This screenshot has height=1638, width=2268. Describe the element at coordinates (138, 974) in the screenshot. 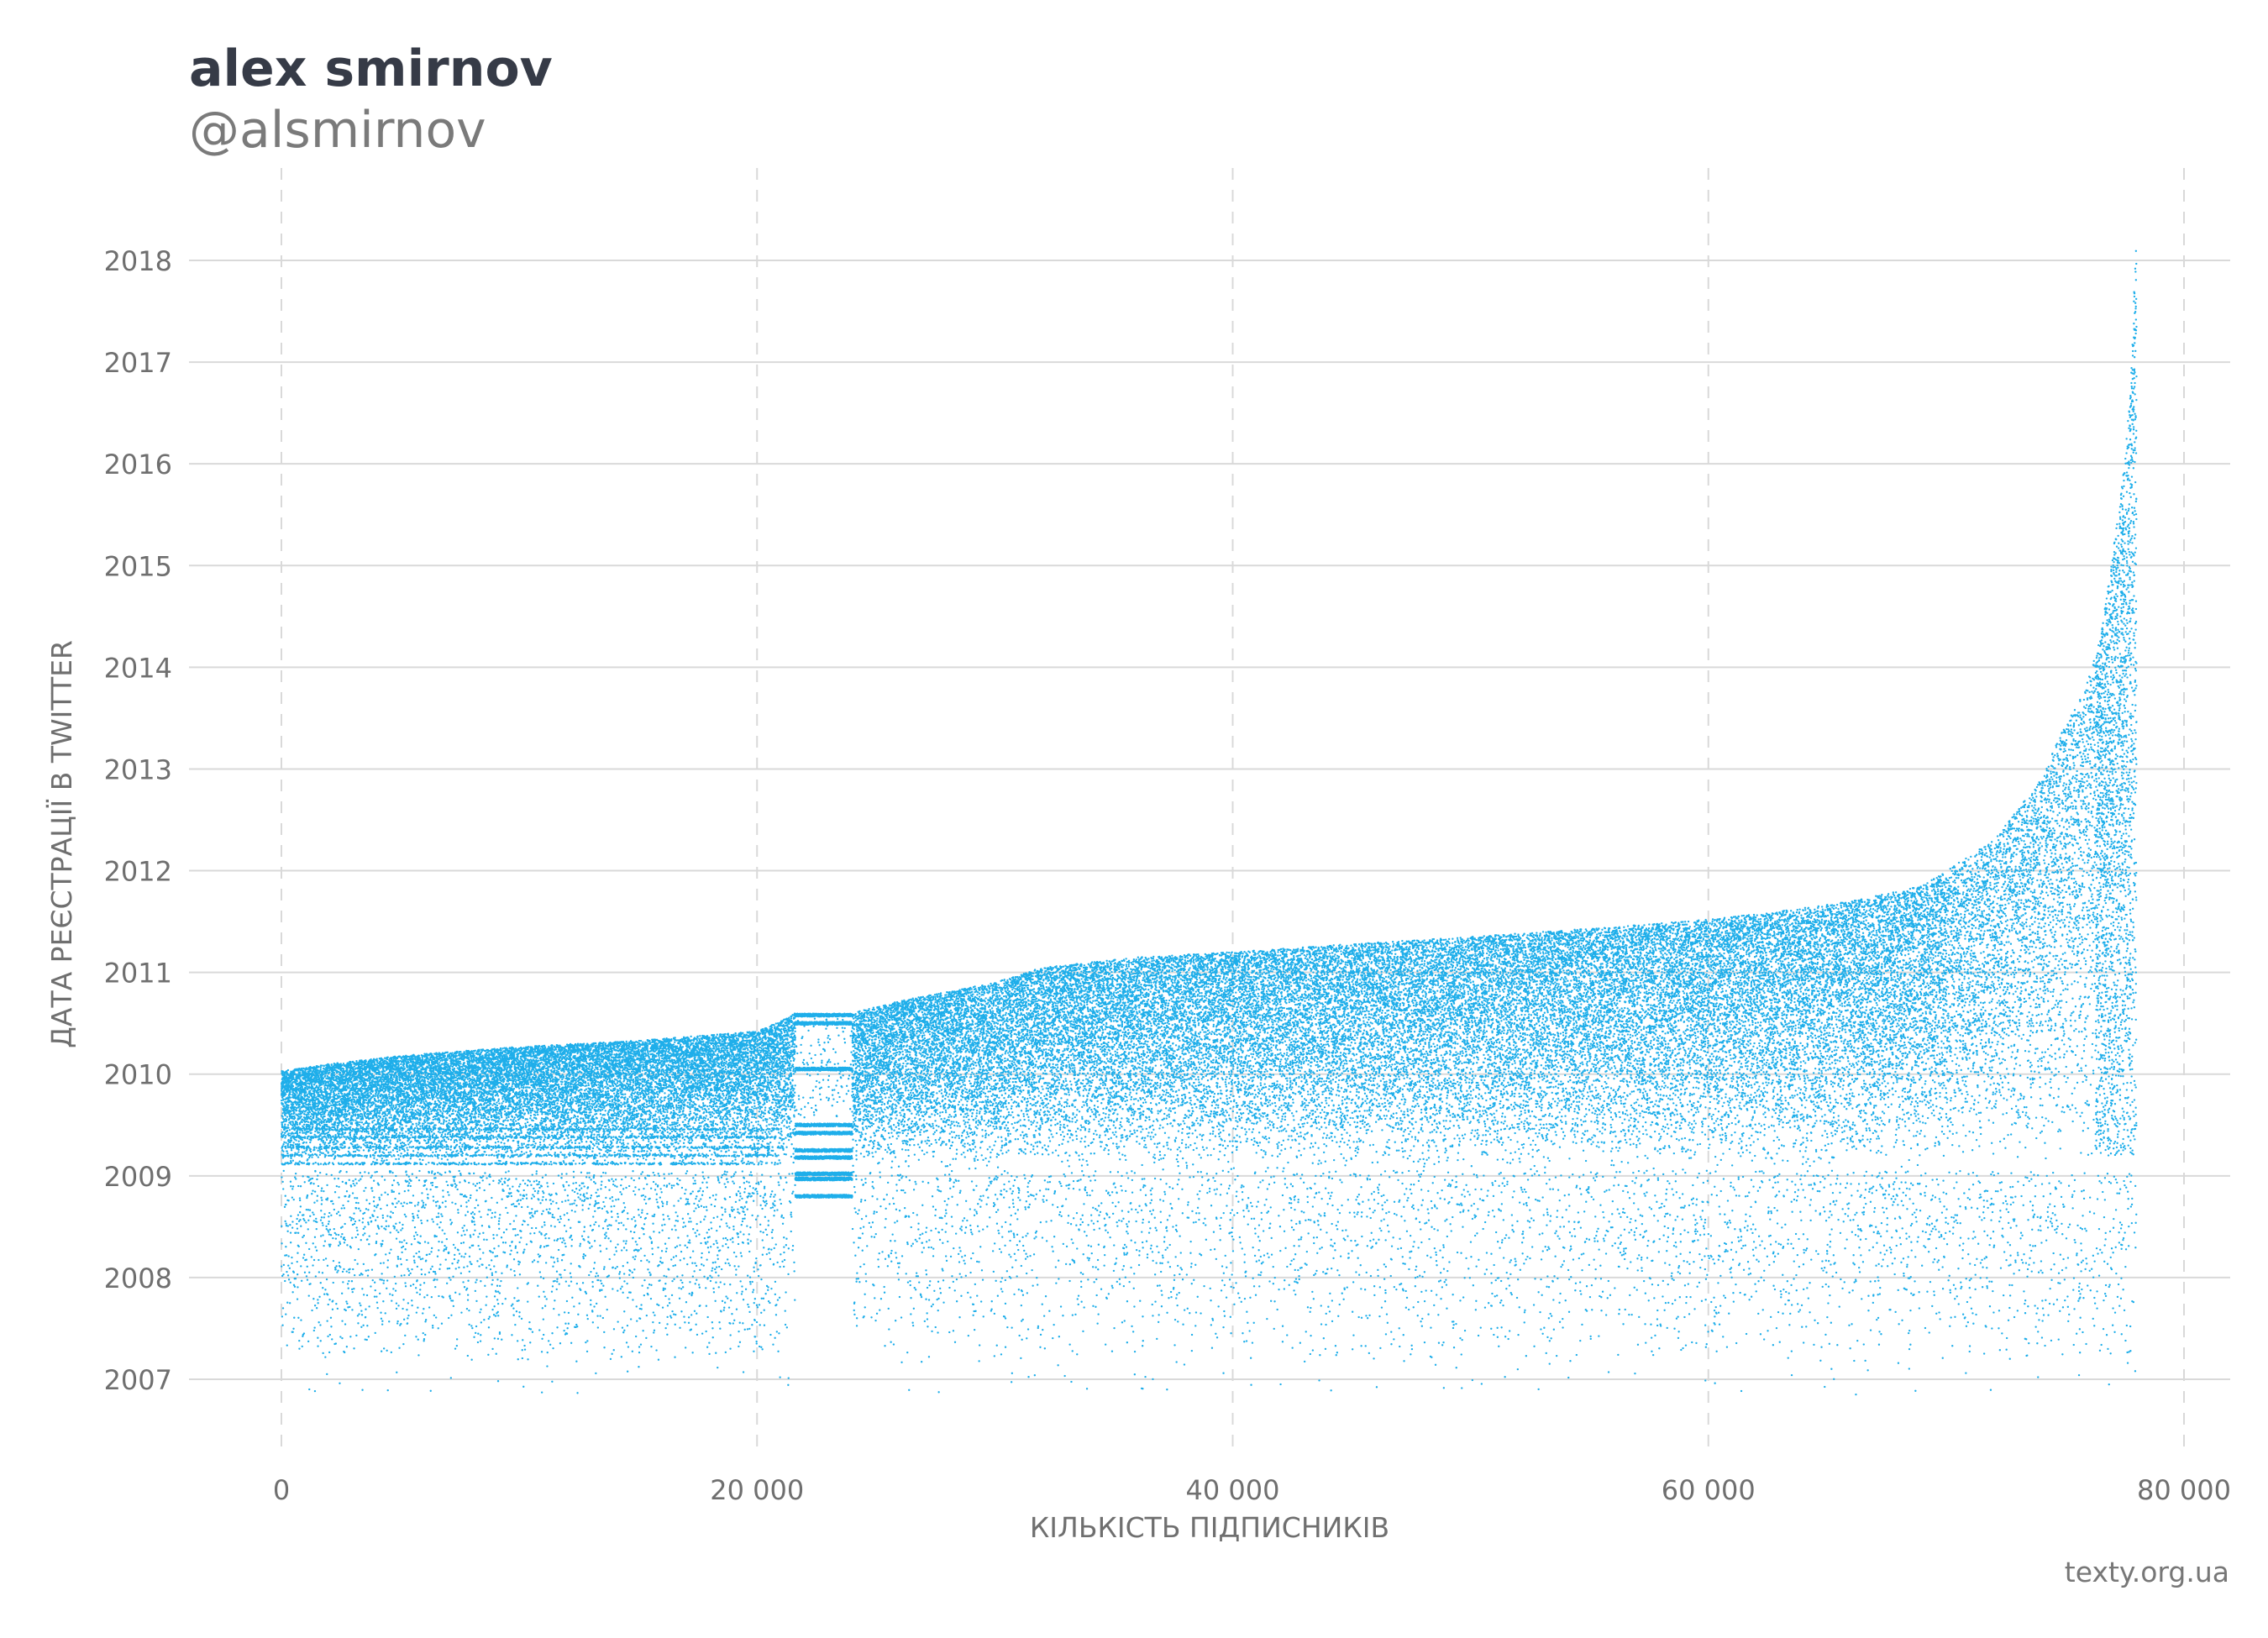

I see `y-tick-label-2011: 2011` at that location.